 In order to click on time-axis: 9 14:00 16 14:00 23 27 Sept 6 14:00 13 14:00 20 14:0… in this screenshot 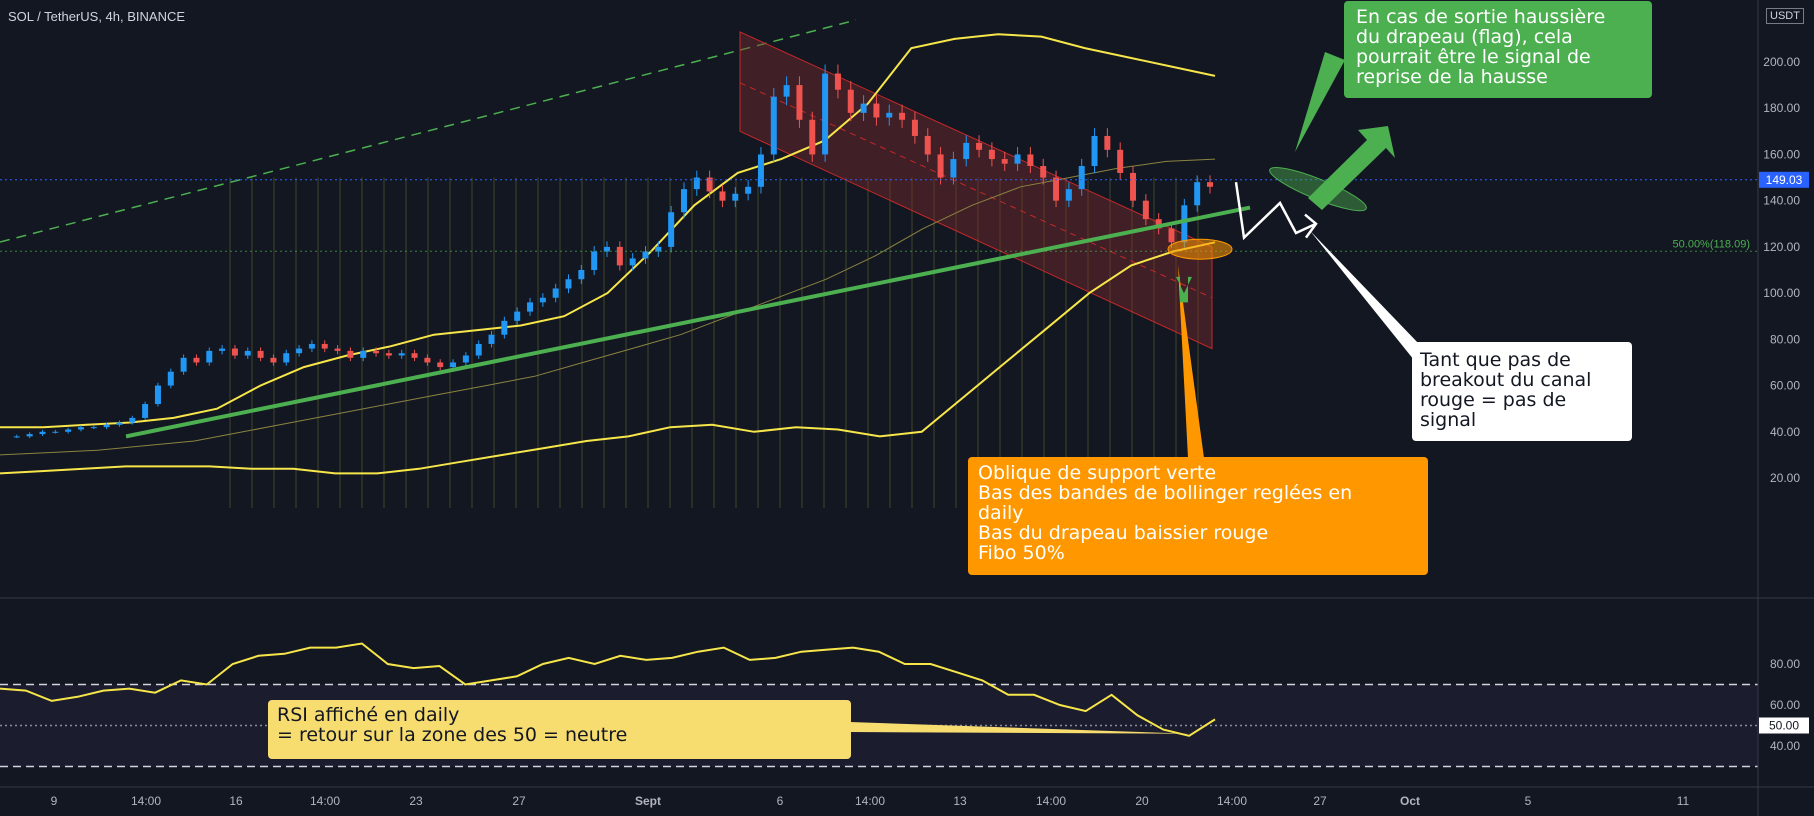, I will do `click(907, 797)`.